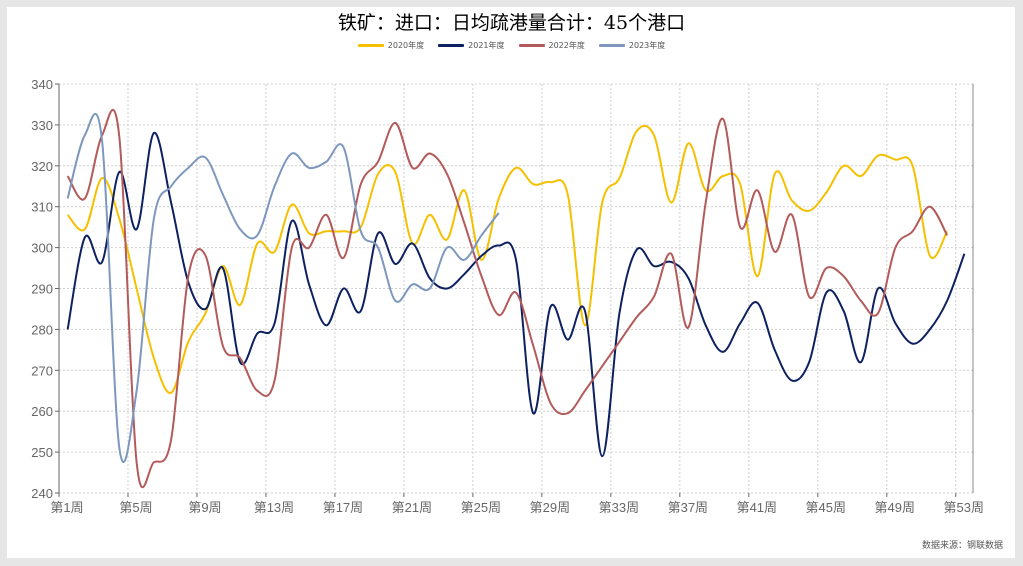  I want to click on x-tick-label: 第49周, so click(895, 507).